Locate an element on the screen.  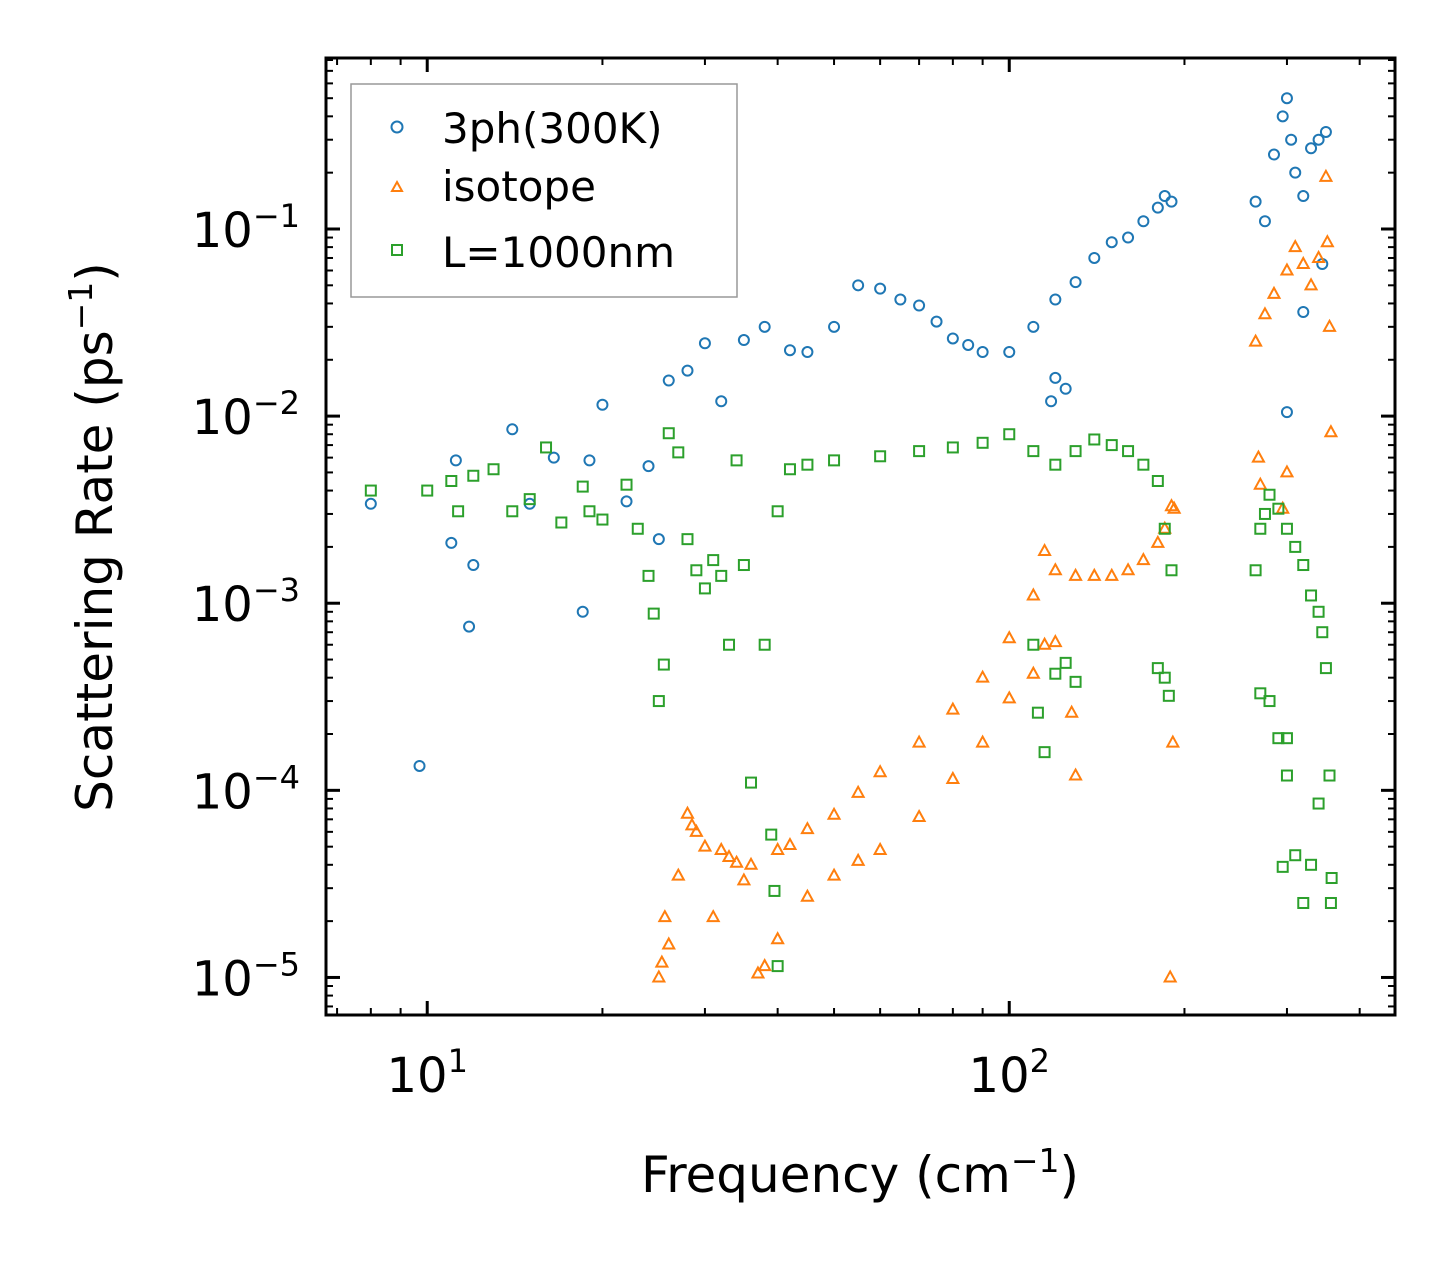
y-tick-label: 10−5 is located at coordinates (246, 976).